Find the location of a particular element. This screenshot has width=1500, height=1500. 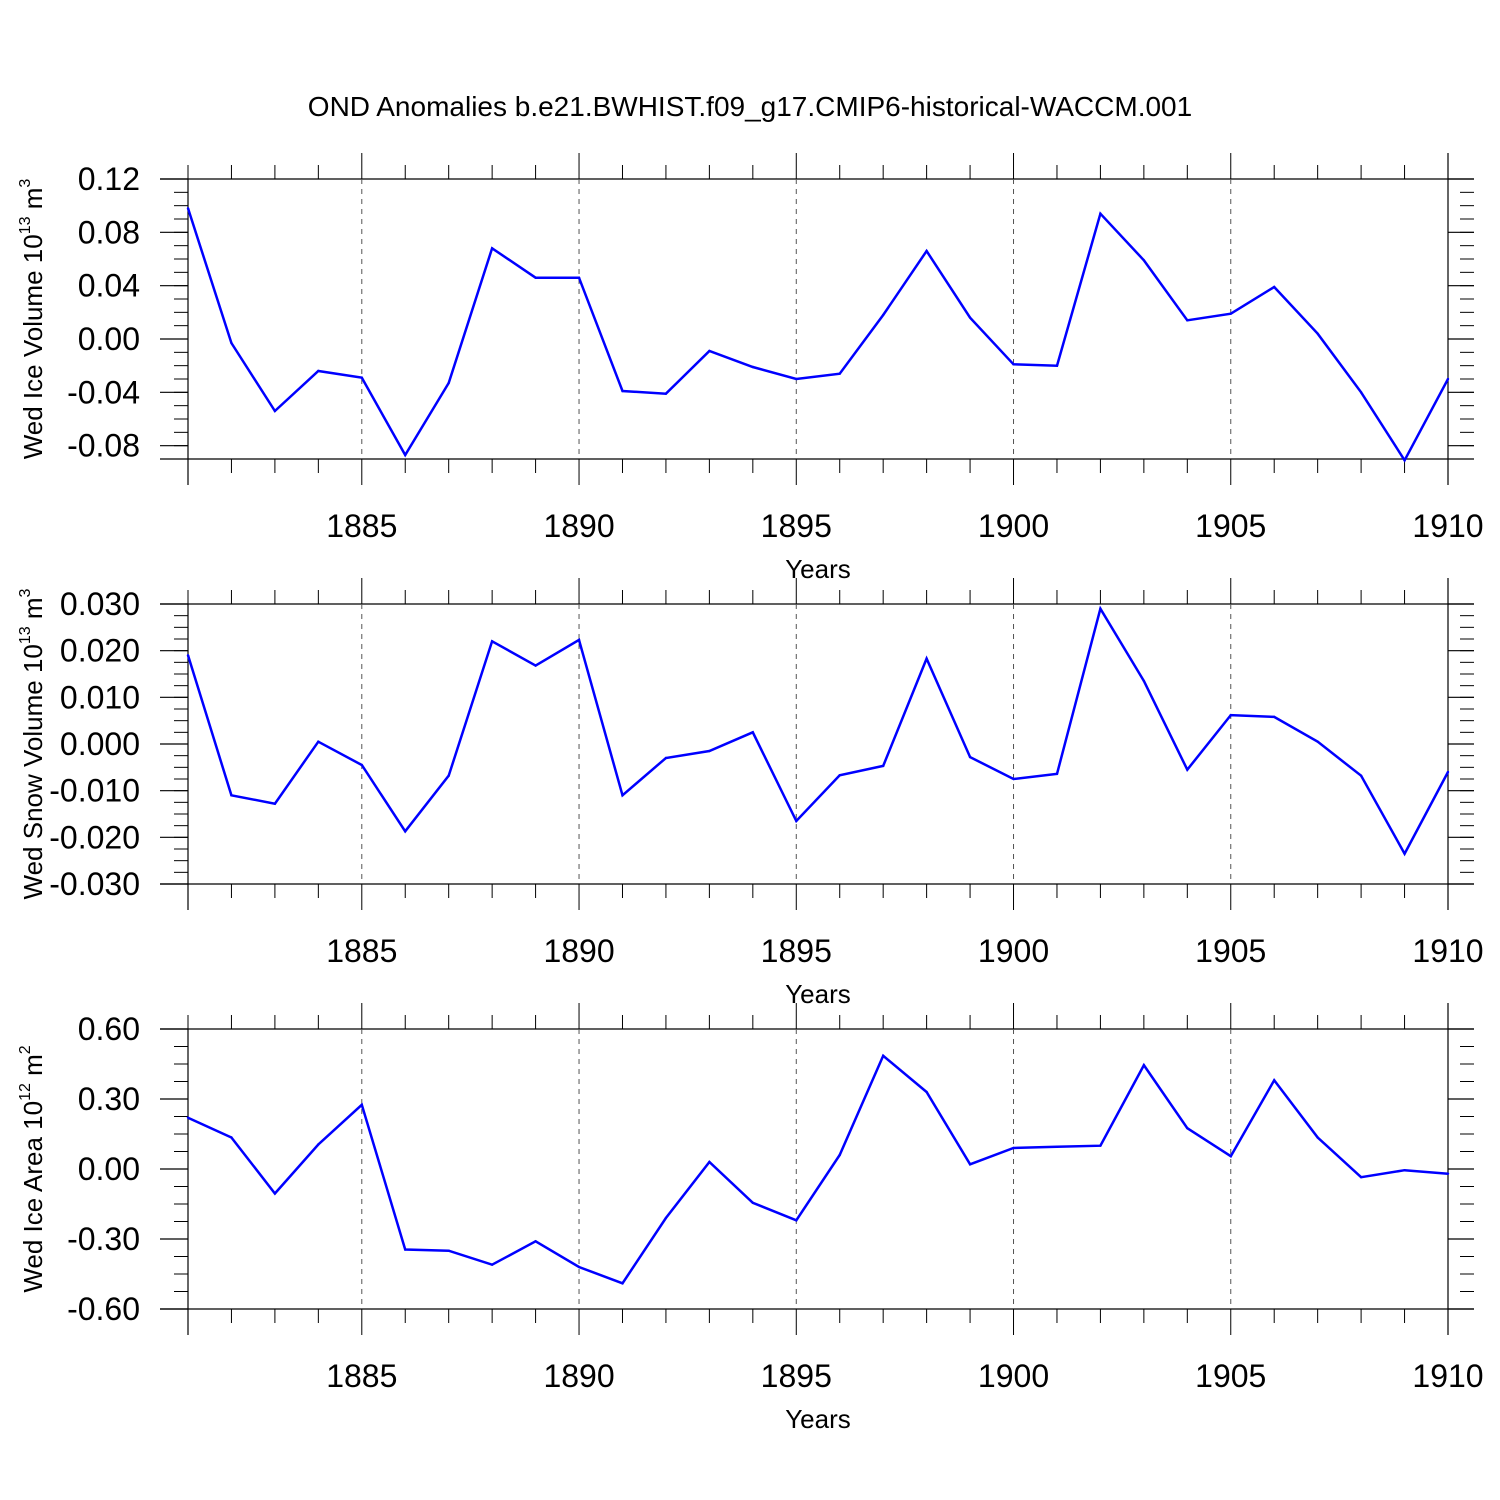

y-tick-label: -0.08 is located at coordinates (103, 446).